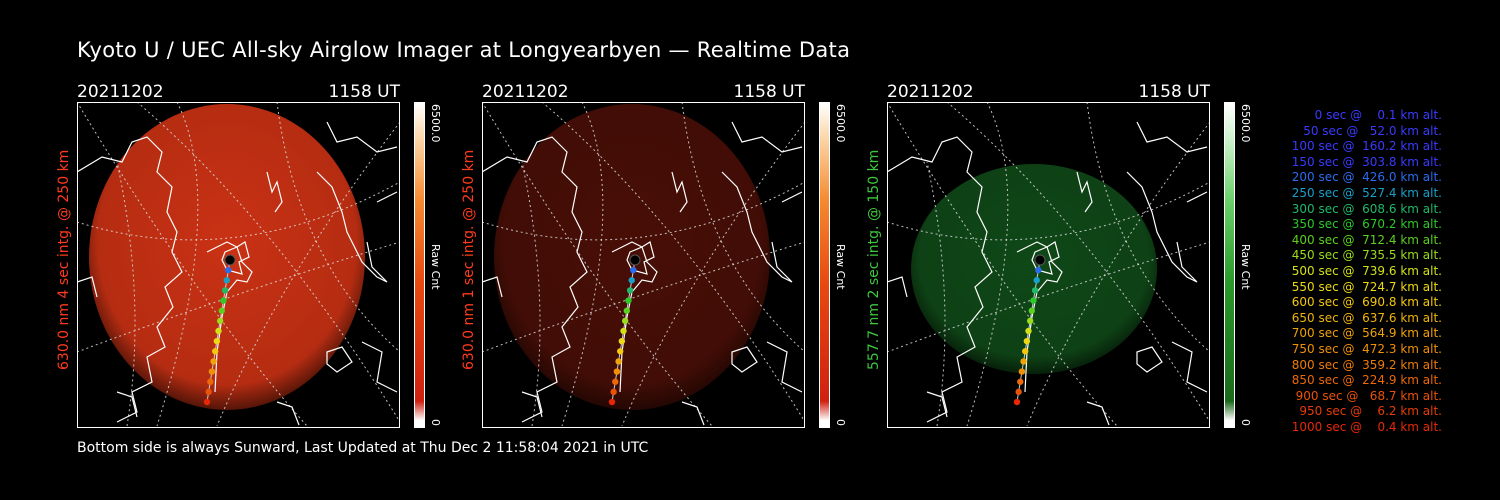 This screenshot has height=500, width=1500. I want to click on allsky-image-557-2s, so click(1048, 265).